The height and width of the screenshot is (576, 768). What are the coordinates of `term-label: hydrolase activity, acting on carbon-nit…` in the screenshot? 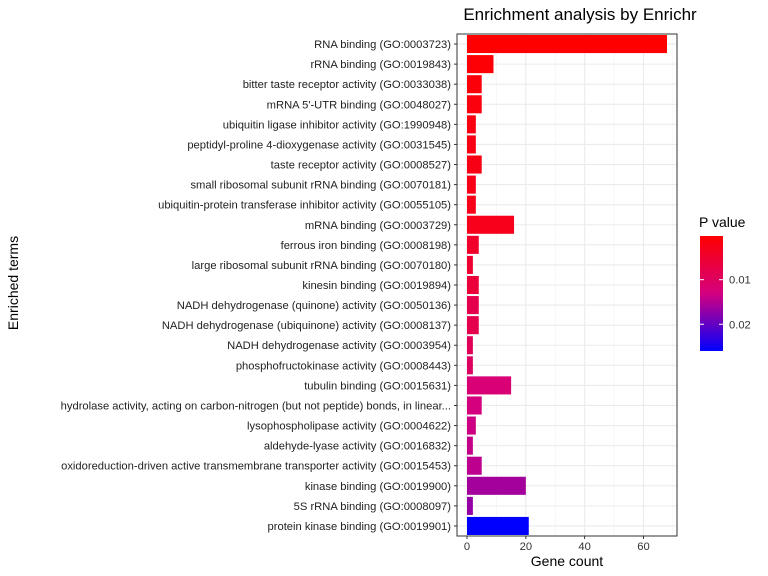 It's located at (256, 406).